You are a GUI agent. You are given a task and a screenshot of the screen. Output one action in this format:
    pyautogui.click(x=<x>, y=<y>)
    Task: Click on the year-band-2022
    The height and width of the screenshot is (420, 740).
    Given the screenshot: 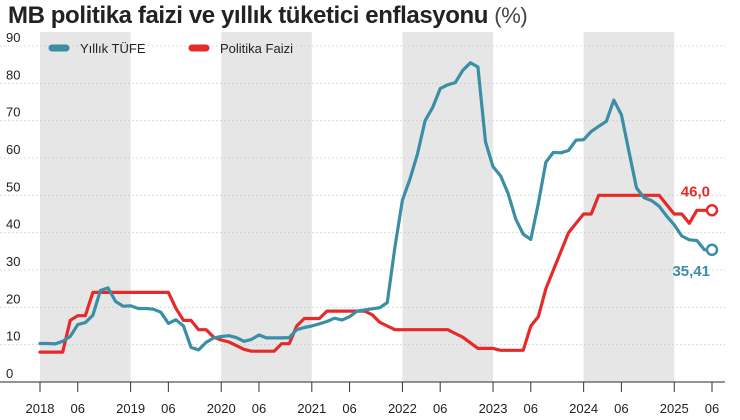 What is the action you would take?
    pyautogui.click(x=448, y=207)
    